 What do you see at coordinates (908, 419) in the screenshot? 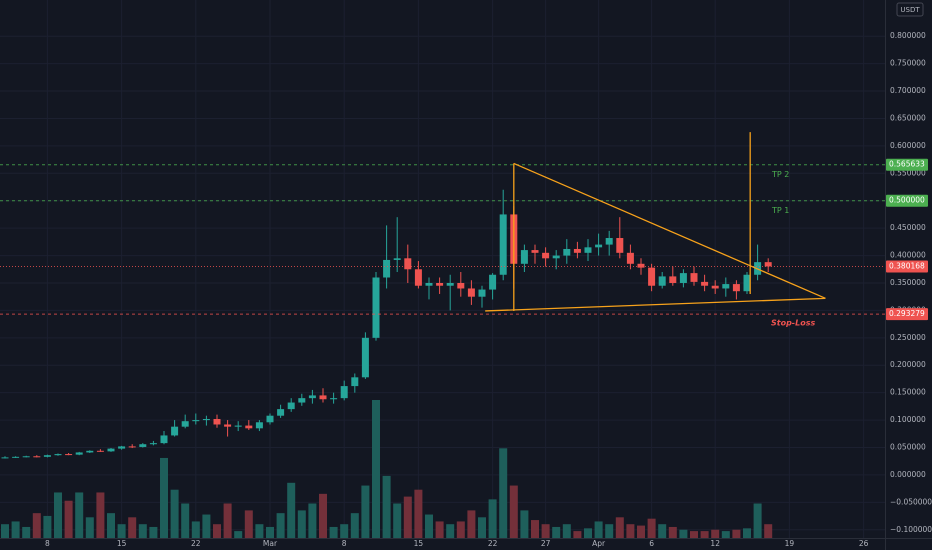
I see `y-tick-label: 0.100000` at bounding box center [908, 419].